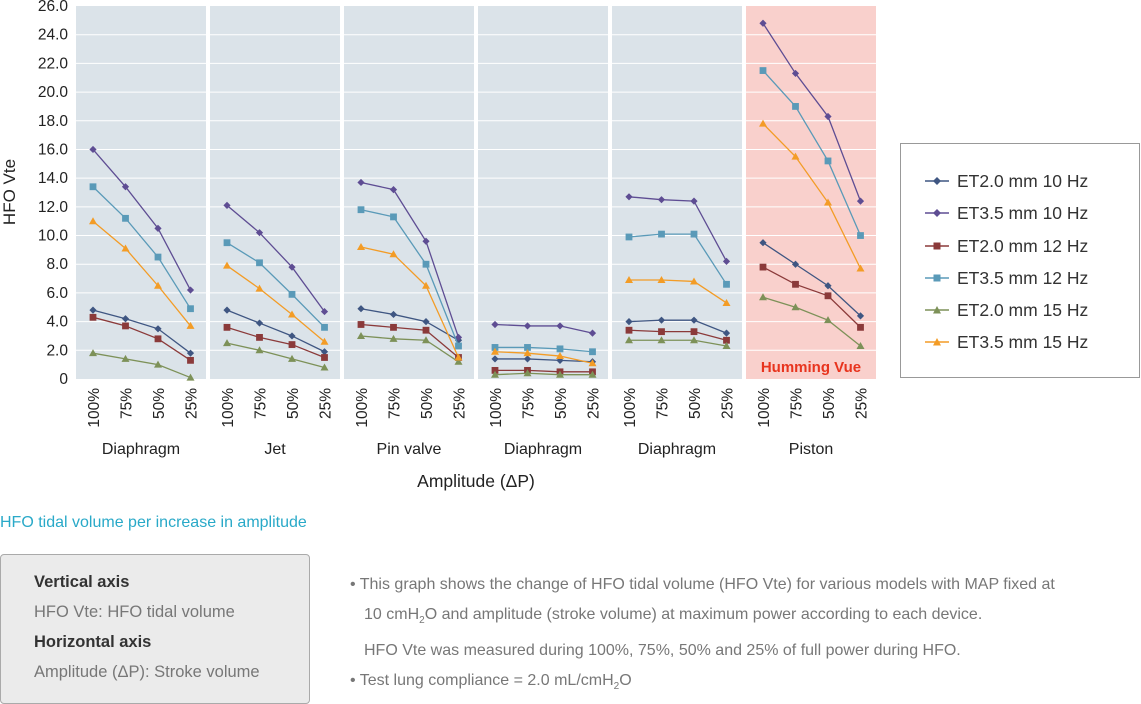  What do you see at coordinates (1023, 245) in the screenshot?
I see `legend-label: ET2.0 mm 12 Hz` at bounding box center [1023, 245].